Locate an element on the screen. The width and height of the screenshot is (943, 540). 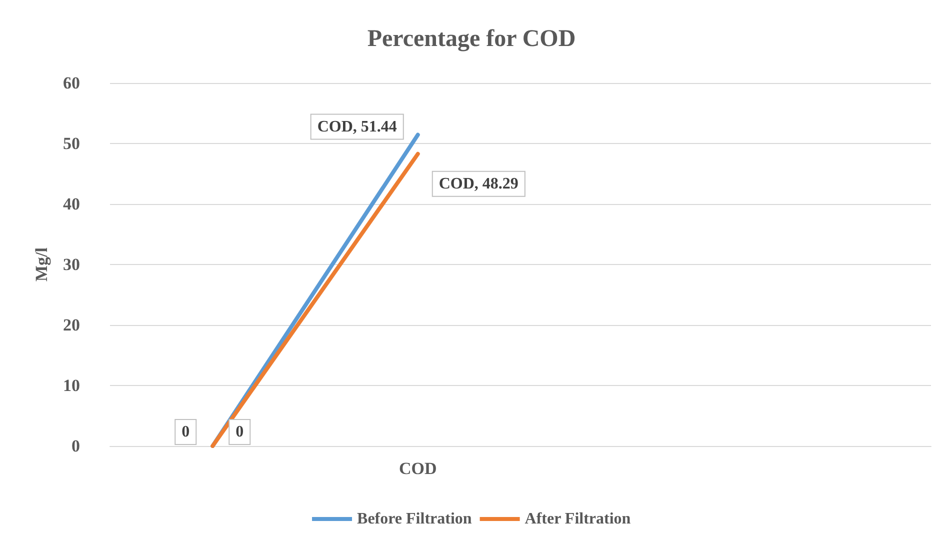
y-tick-label: 10 is located at coordinates (71, 385).